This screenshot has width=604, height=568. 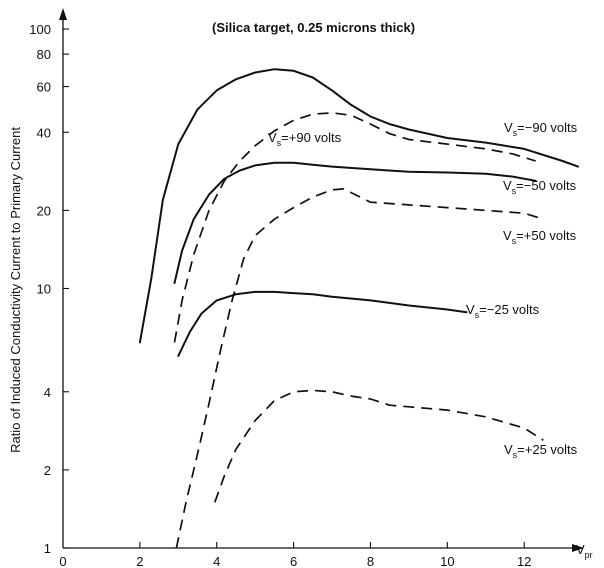 What do you see at coordinates (216, 561) in the screenshot?
I see `x-tick-label: 4` at bounding box center [216, 561].